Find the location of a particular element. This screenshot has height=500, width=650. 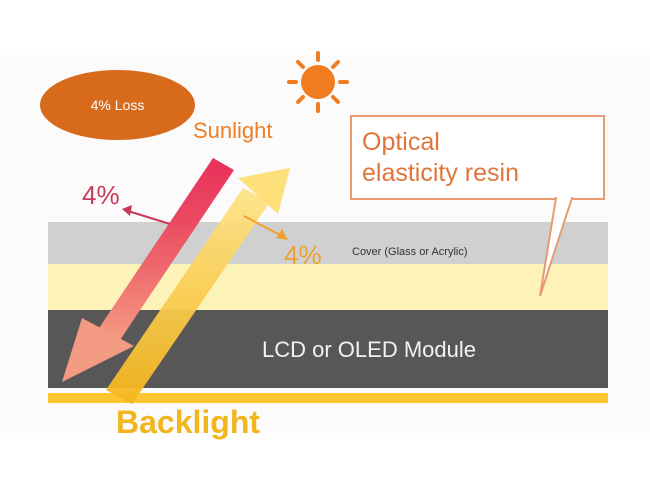

backlight-layer is located at coordinates (328, 398).